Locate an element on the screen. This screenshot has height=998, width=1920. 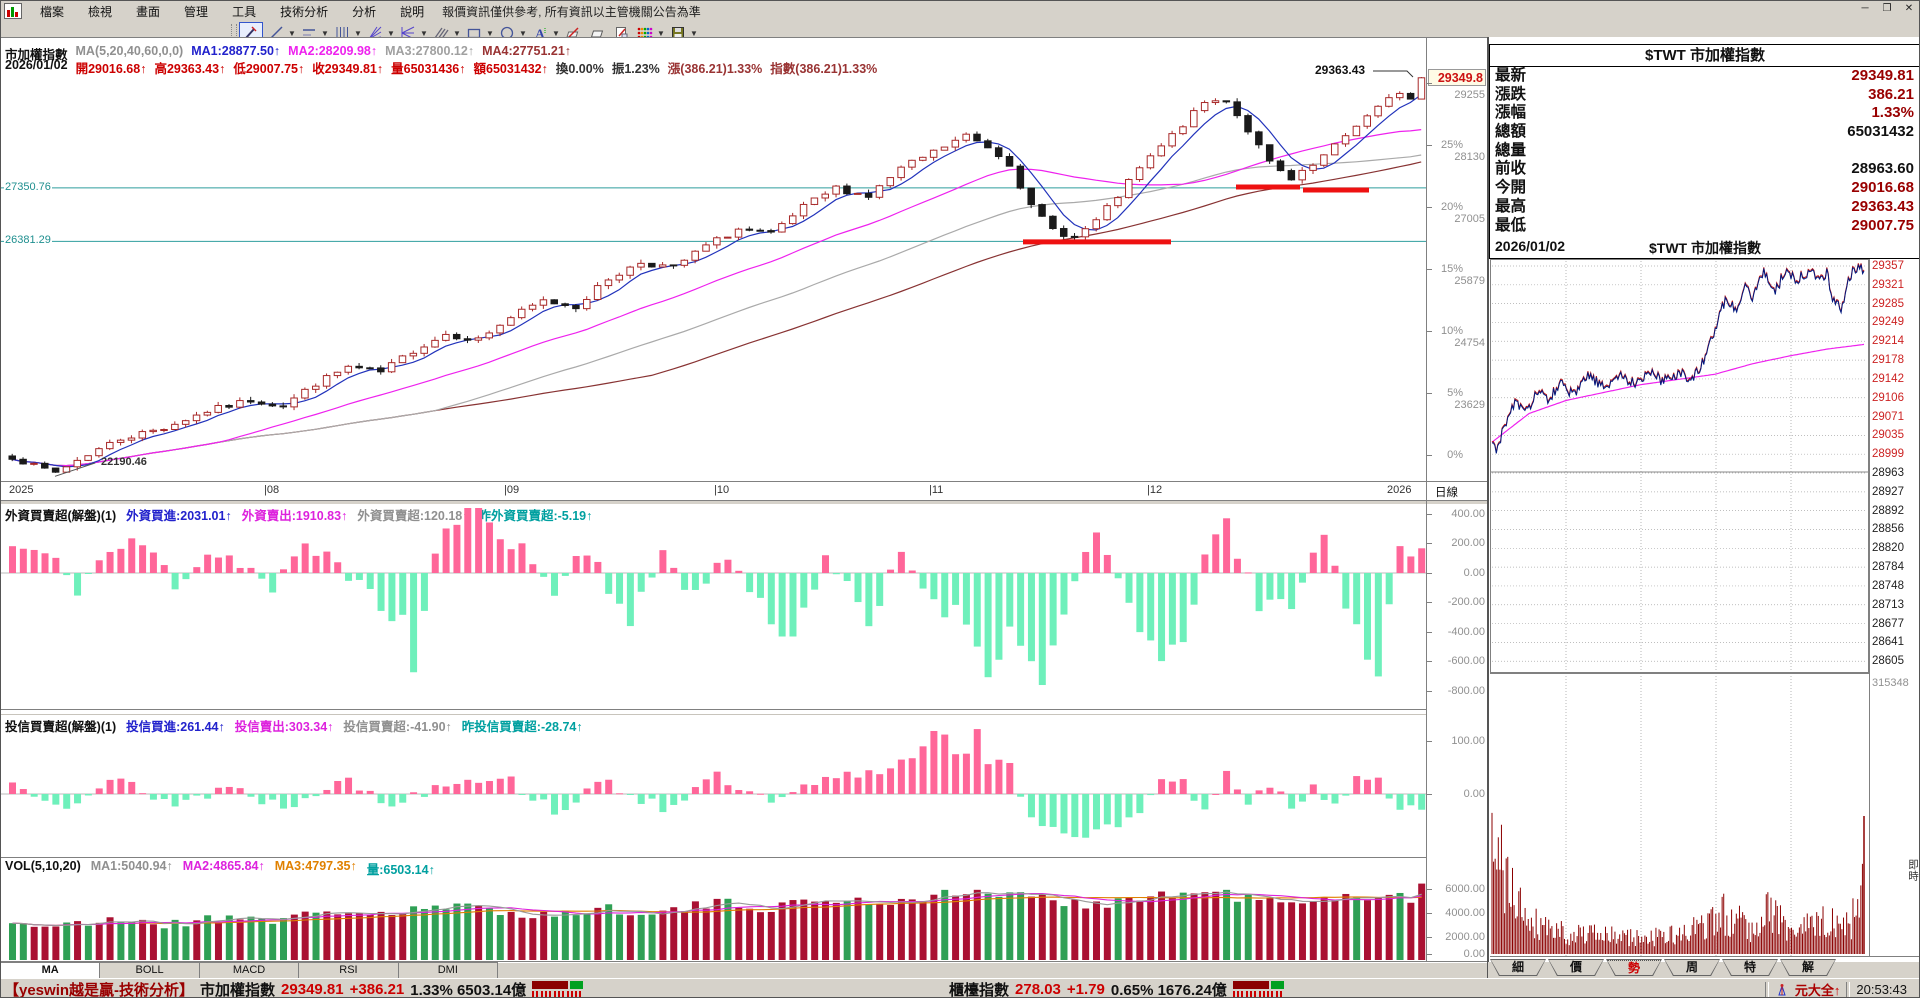
maximize-button: ❐ is located at coordinates (1887, 8).